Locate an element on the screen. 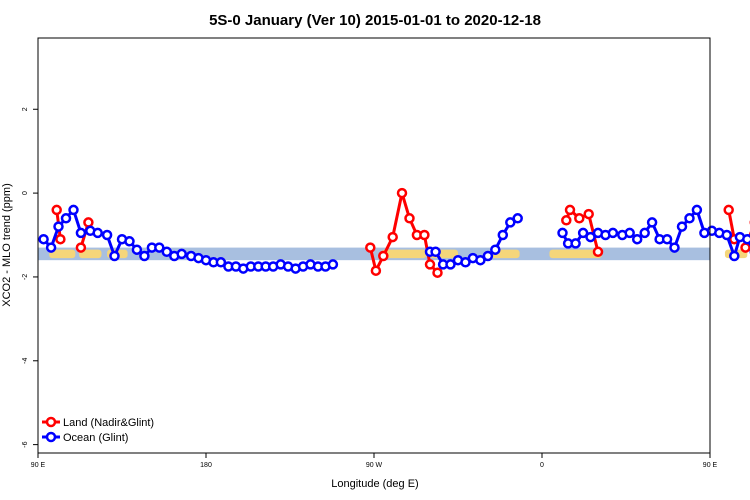  y-tick-label: -2 is located at coordinates (25, 277).